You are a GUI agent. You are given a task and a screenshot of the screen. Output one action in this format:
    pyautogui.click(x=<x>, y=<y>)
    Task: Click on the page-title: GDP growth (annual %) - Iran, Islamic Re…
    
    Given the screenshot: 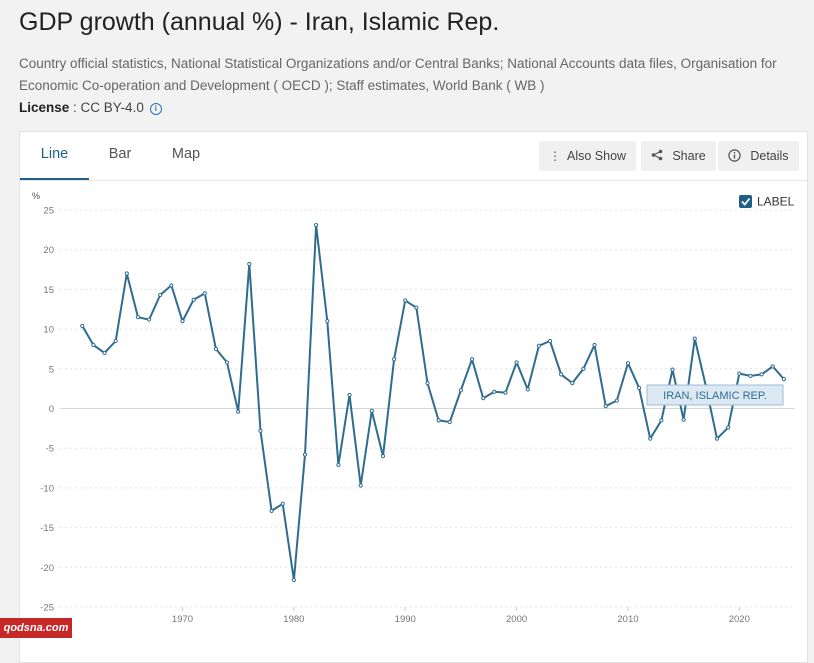 What is the action you would take?
    pyautogui.click(x=259, y=22)
    